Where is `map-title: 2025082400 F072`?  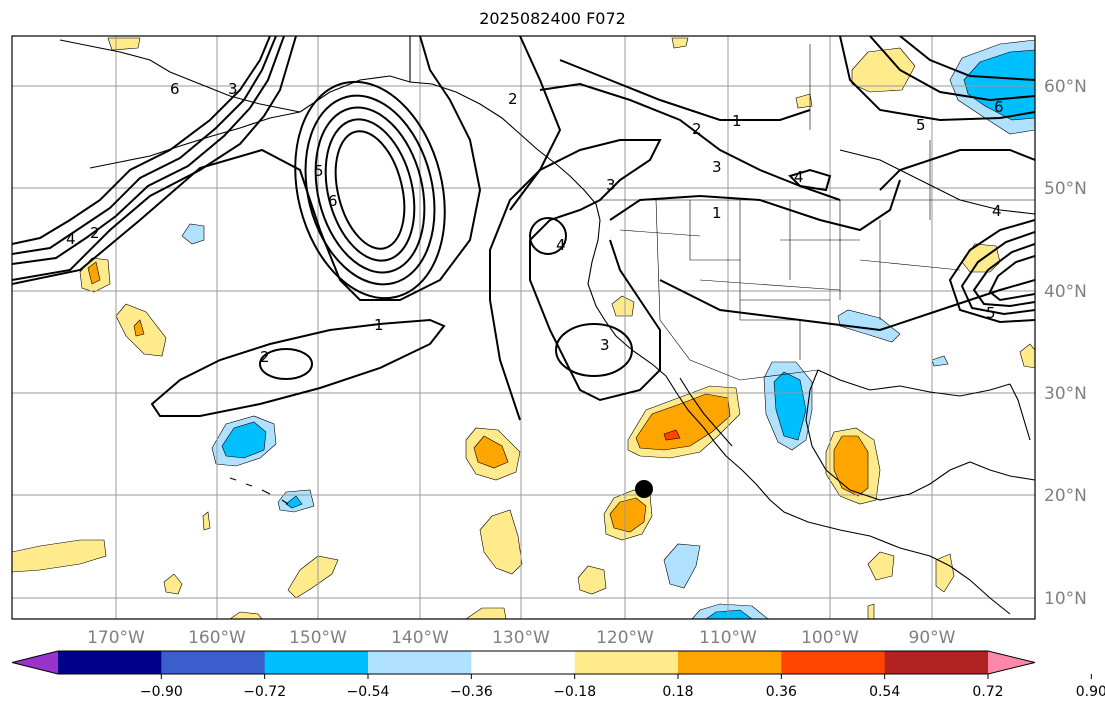 map-title: 2025082400 F072 is located at coordinates (552, 18).